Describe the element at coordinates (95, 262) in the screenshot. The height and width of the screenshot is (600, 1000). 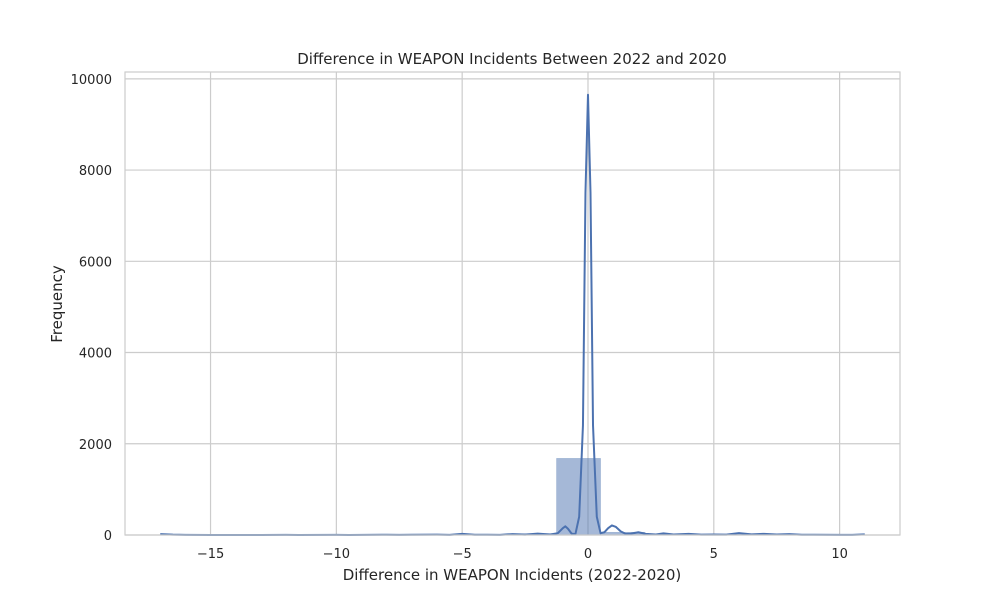
I see `y-tick-label: 6000` at that location.